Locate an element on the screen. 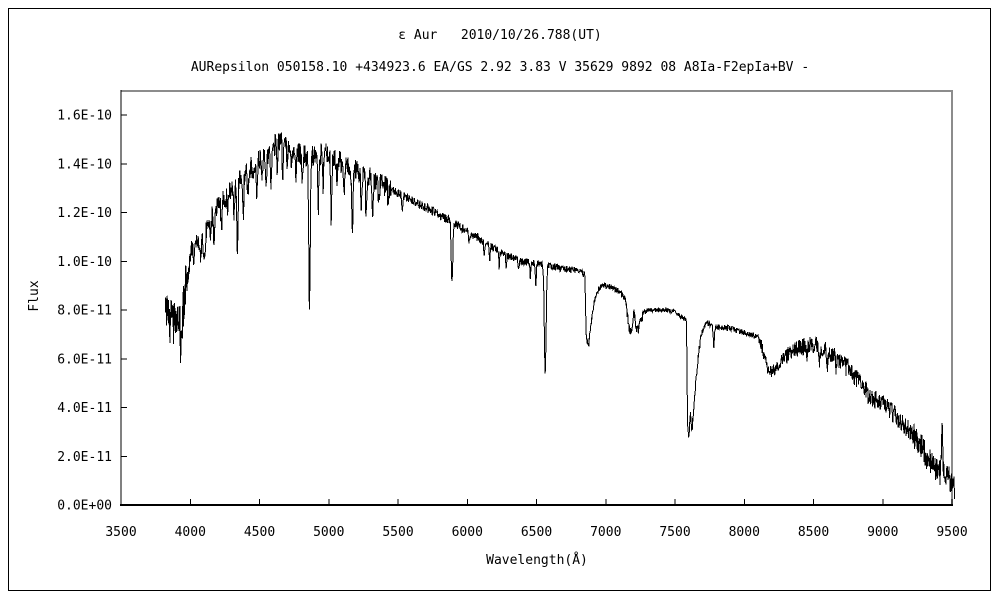  x-tick-label: 5000 is located at coordinates (328, 532).